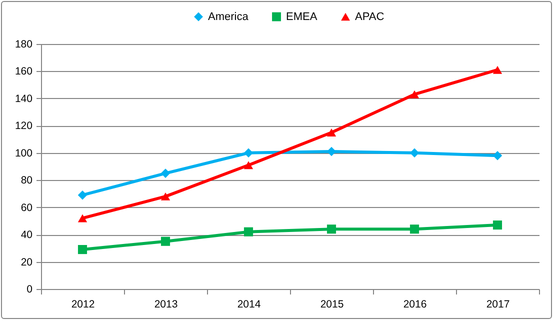 The height and width of the screenshot is (324, 555). I want to click on x-tick-label: 2014, so click(249, 304).